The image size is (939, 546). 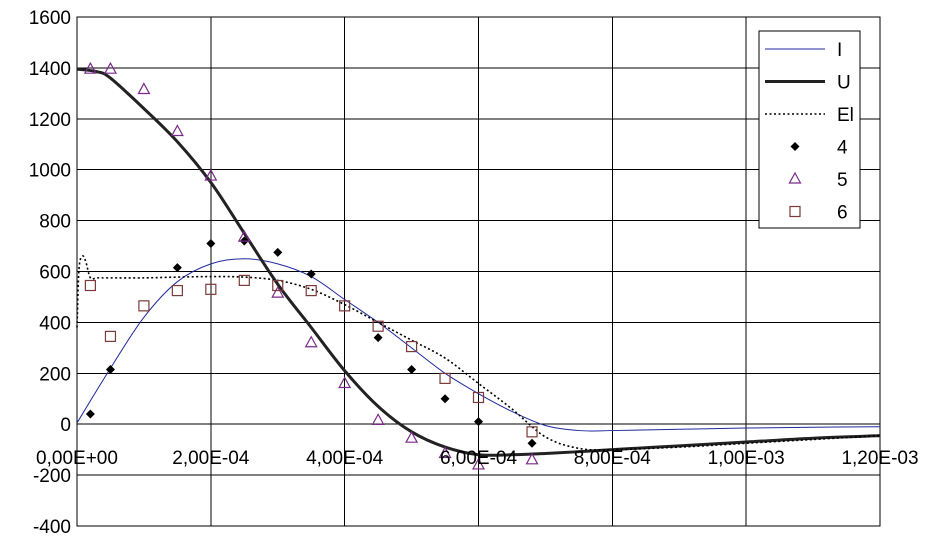 What do you see at coordinates (818, 180) in the screenshot?
I see `legend-item: 5` at bounding box center [818, 180].